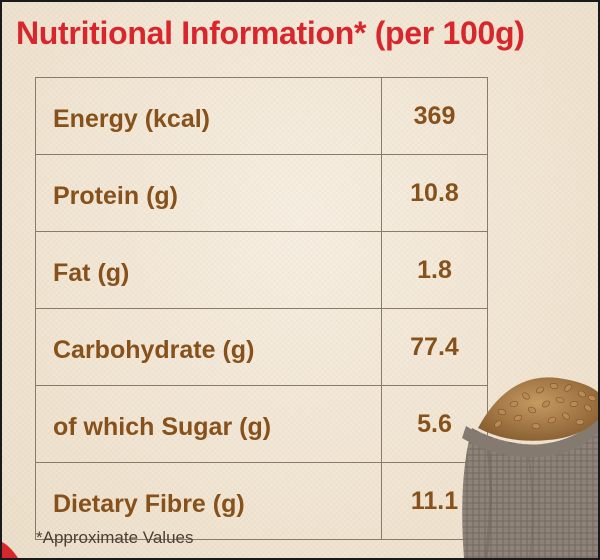 Image resolution: width=600 pixels, height=560 pixels. What do you see at coordinates (115, 537) in the screenshot?
I see `footnote: *Approximate Values` at bounding box center [115, 537].